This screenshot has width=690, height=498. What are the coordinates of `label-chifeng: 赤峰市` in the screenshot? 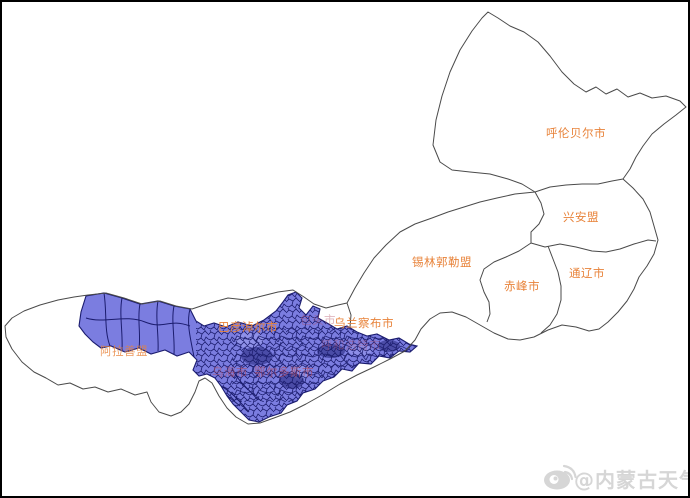 It's located at (522, 286).